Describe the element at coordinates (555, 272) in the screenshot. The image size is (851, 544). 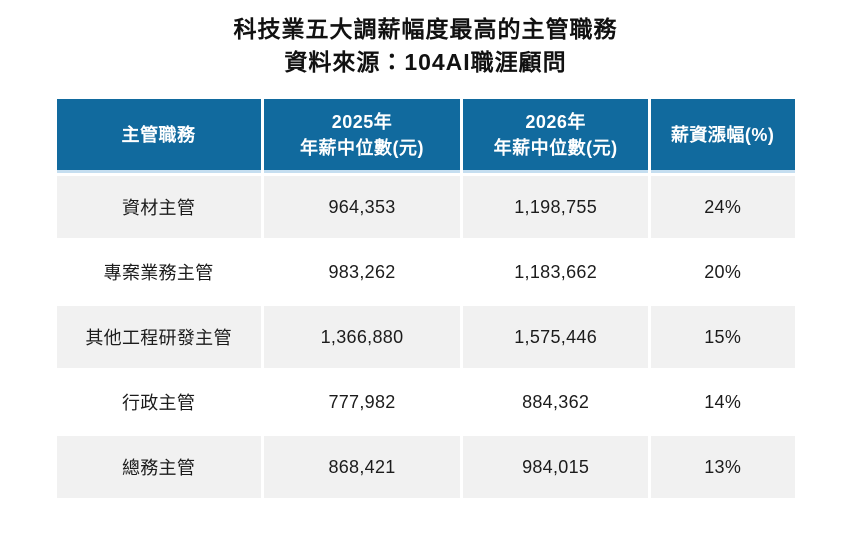
I see `cell-salary-2026: 1,183,662` at that location.